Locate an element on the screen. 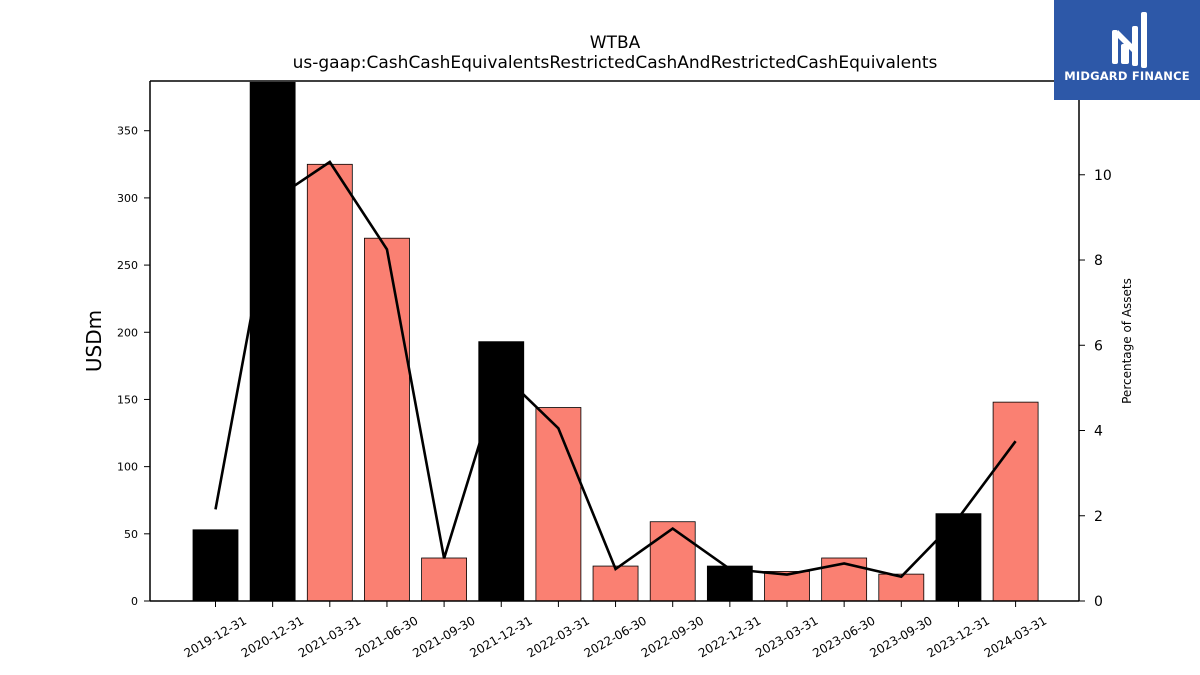 The width and height of the screenshot is (1200, 675). x-tick-label: 2024-03-31 is located at coordinates (1015, 636).